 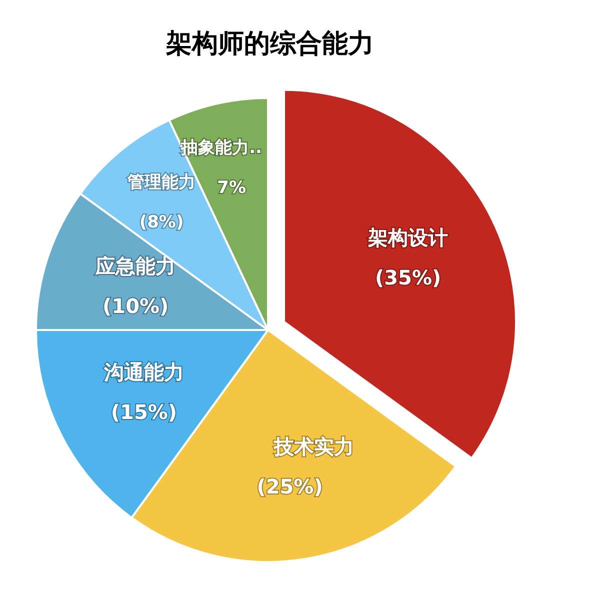 What do you see at coordinates (289, 486) in the screenshot?
I see `data-label: (25%)` at bounding box center [289, 486].